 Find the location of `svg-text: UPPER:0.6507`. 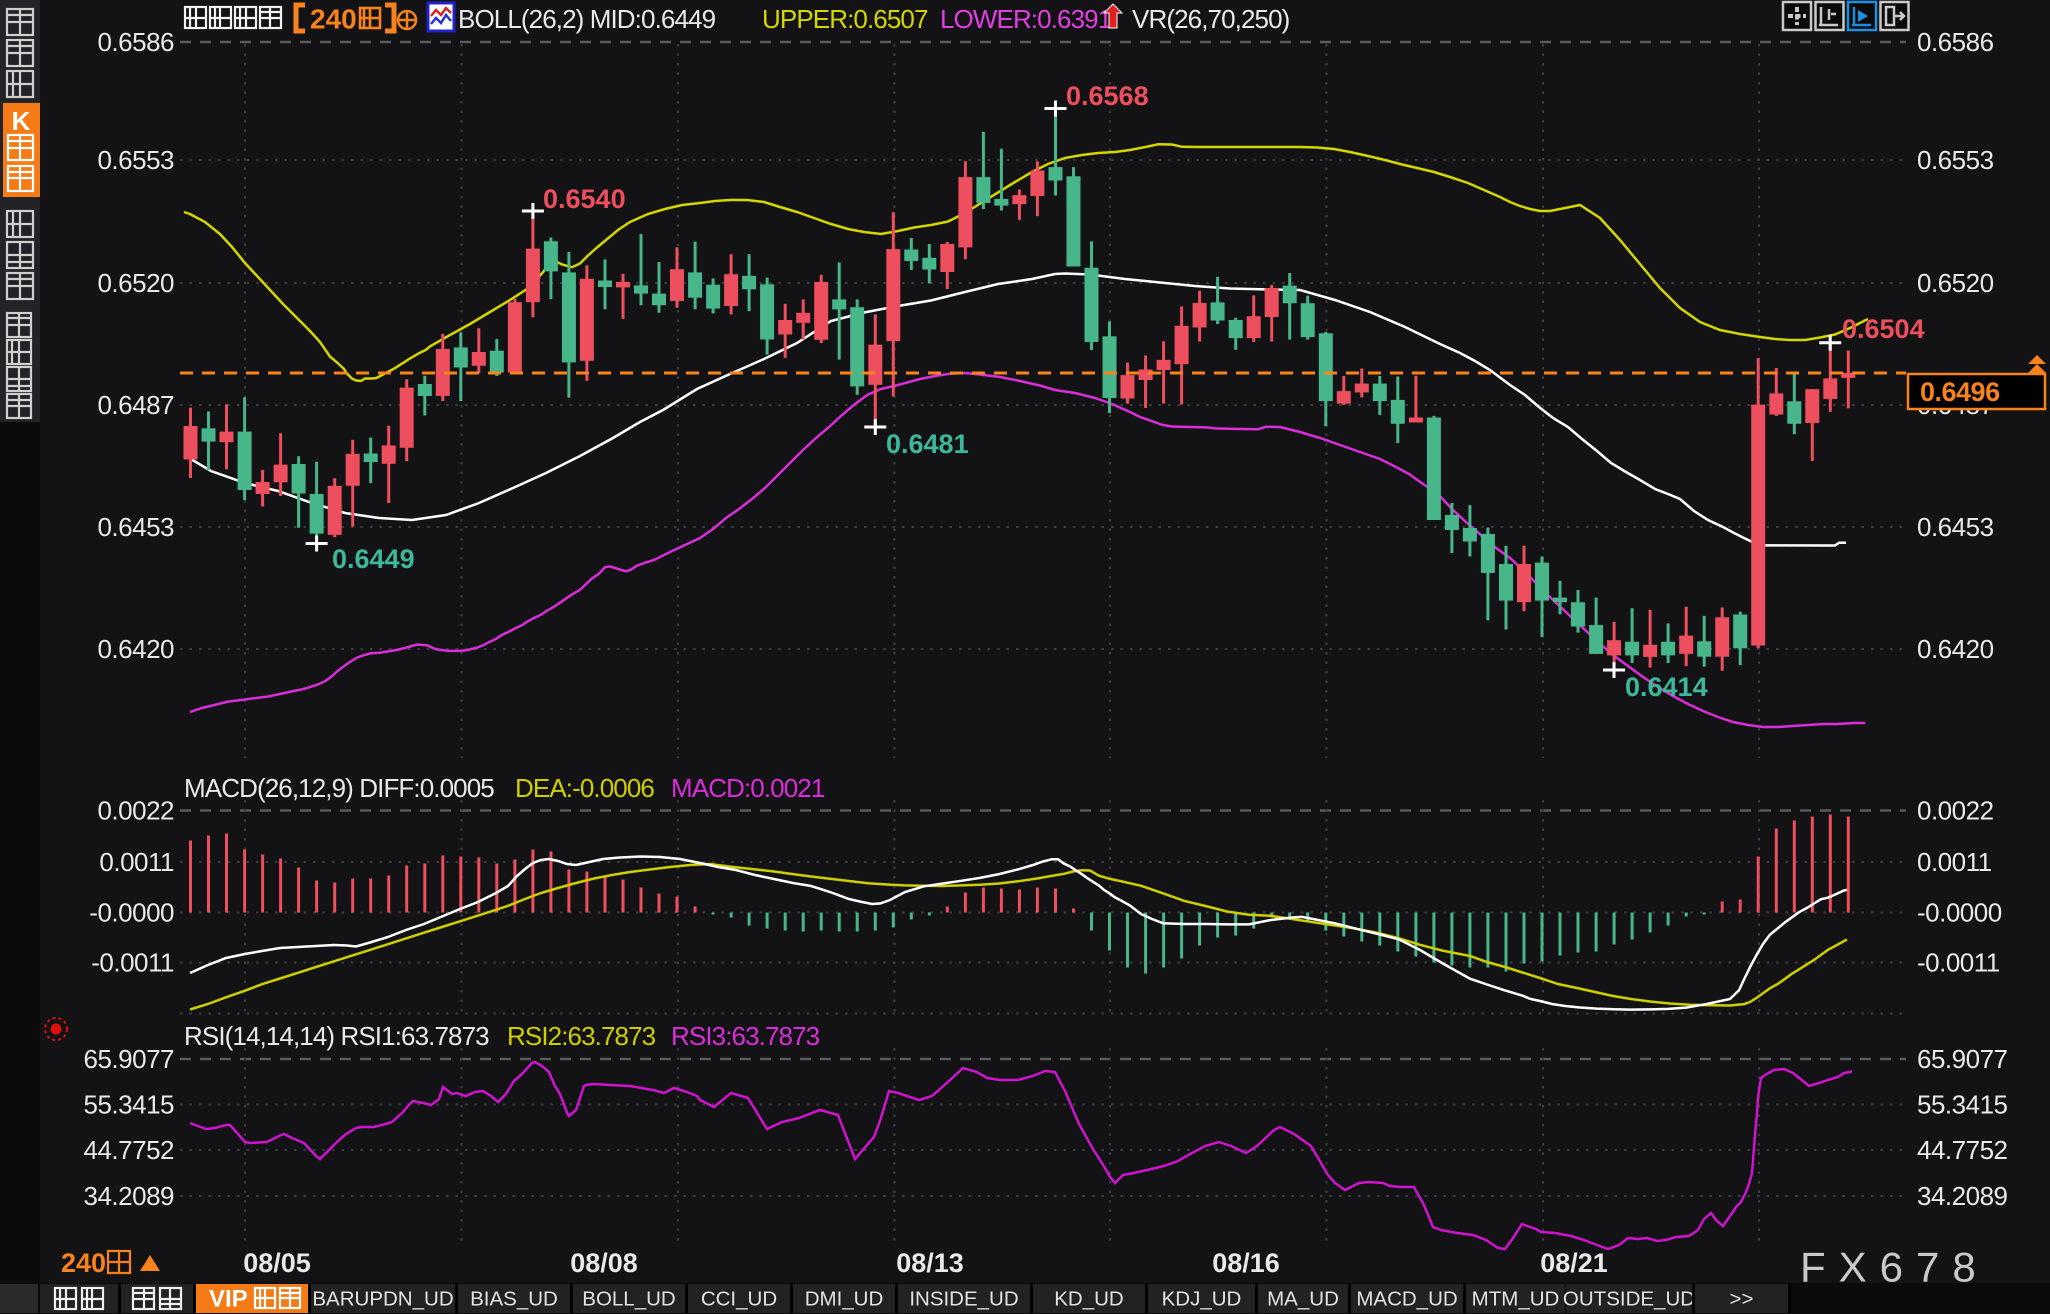

svg-text: UPPER:0.6507 is located at coordinates (845, 19).